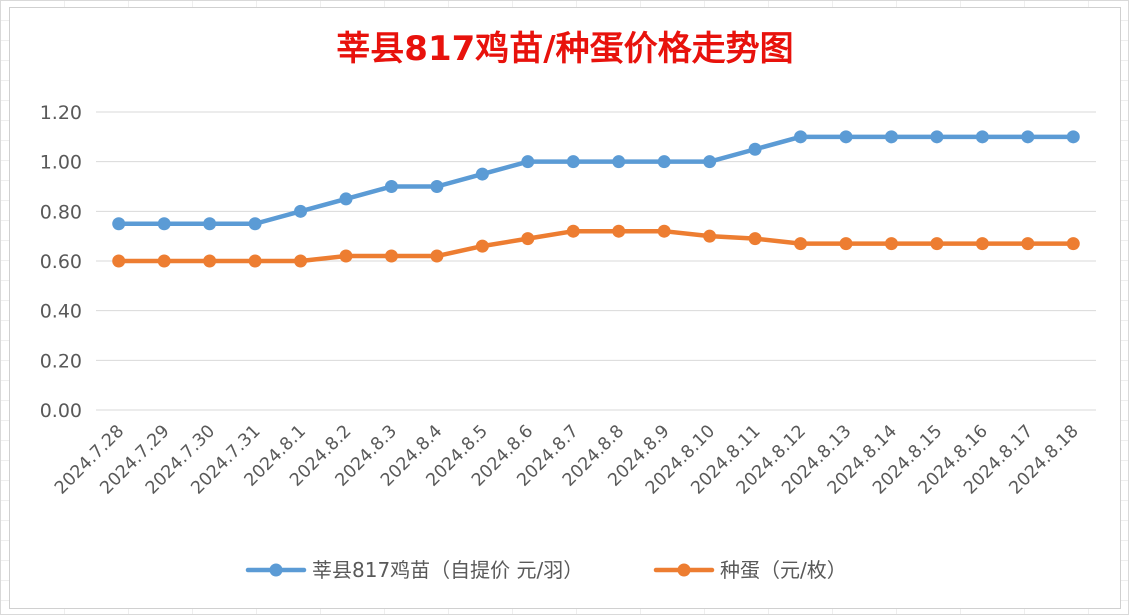 The image size is (1129, 615). I want to click on legend: 莘县817鸡苗（自提价 元/羽） 种蛋（元/枚）, so click(546, 570).